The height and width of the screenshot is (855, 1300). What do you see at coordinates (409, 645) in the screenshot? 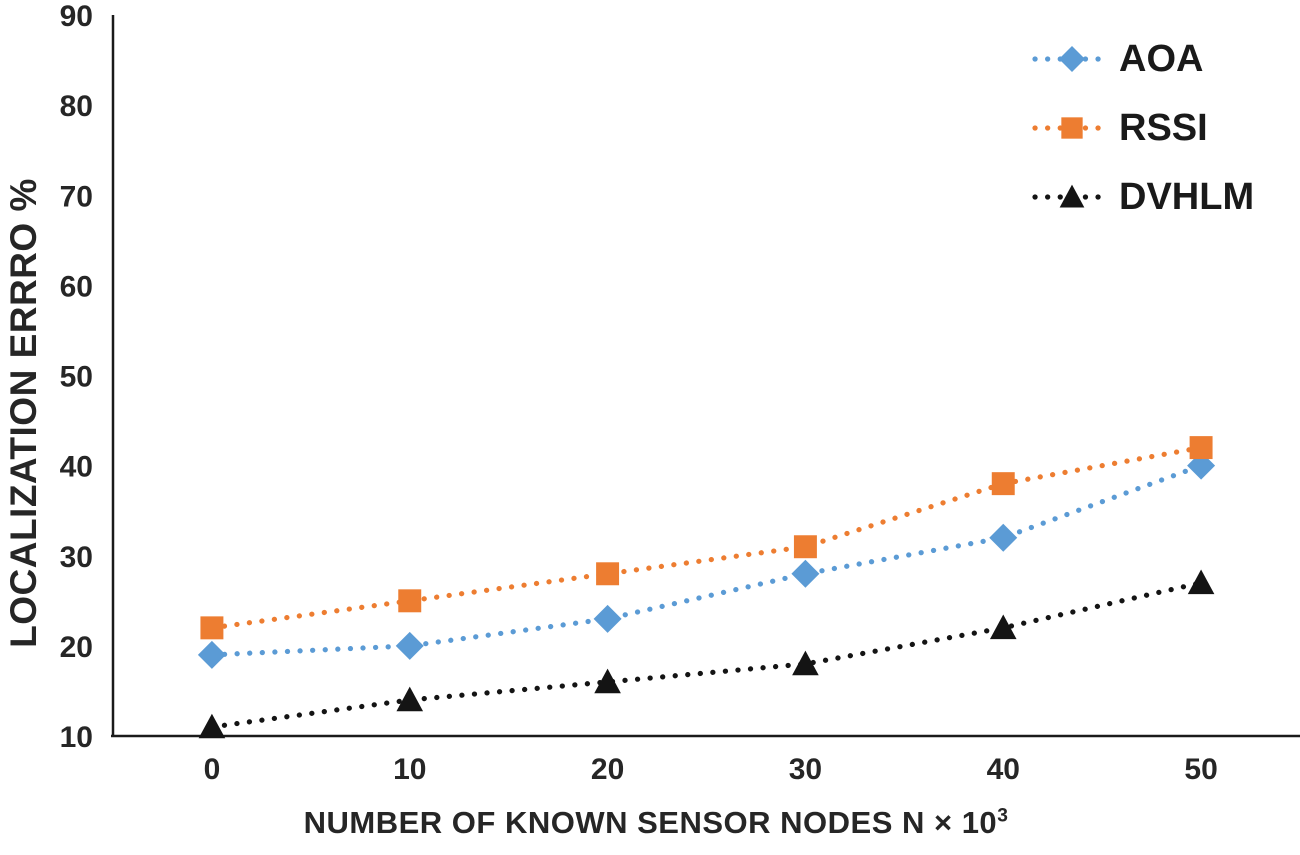
I see `data-point-aoa-x10` at bounding box center [409, 645].